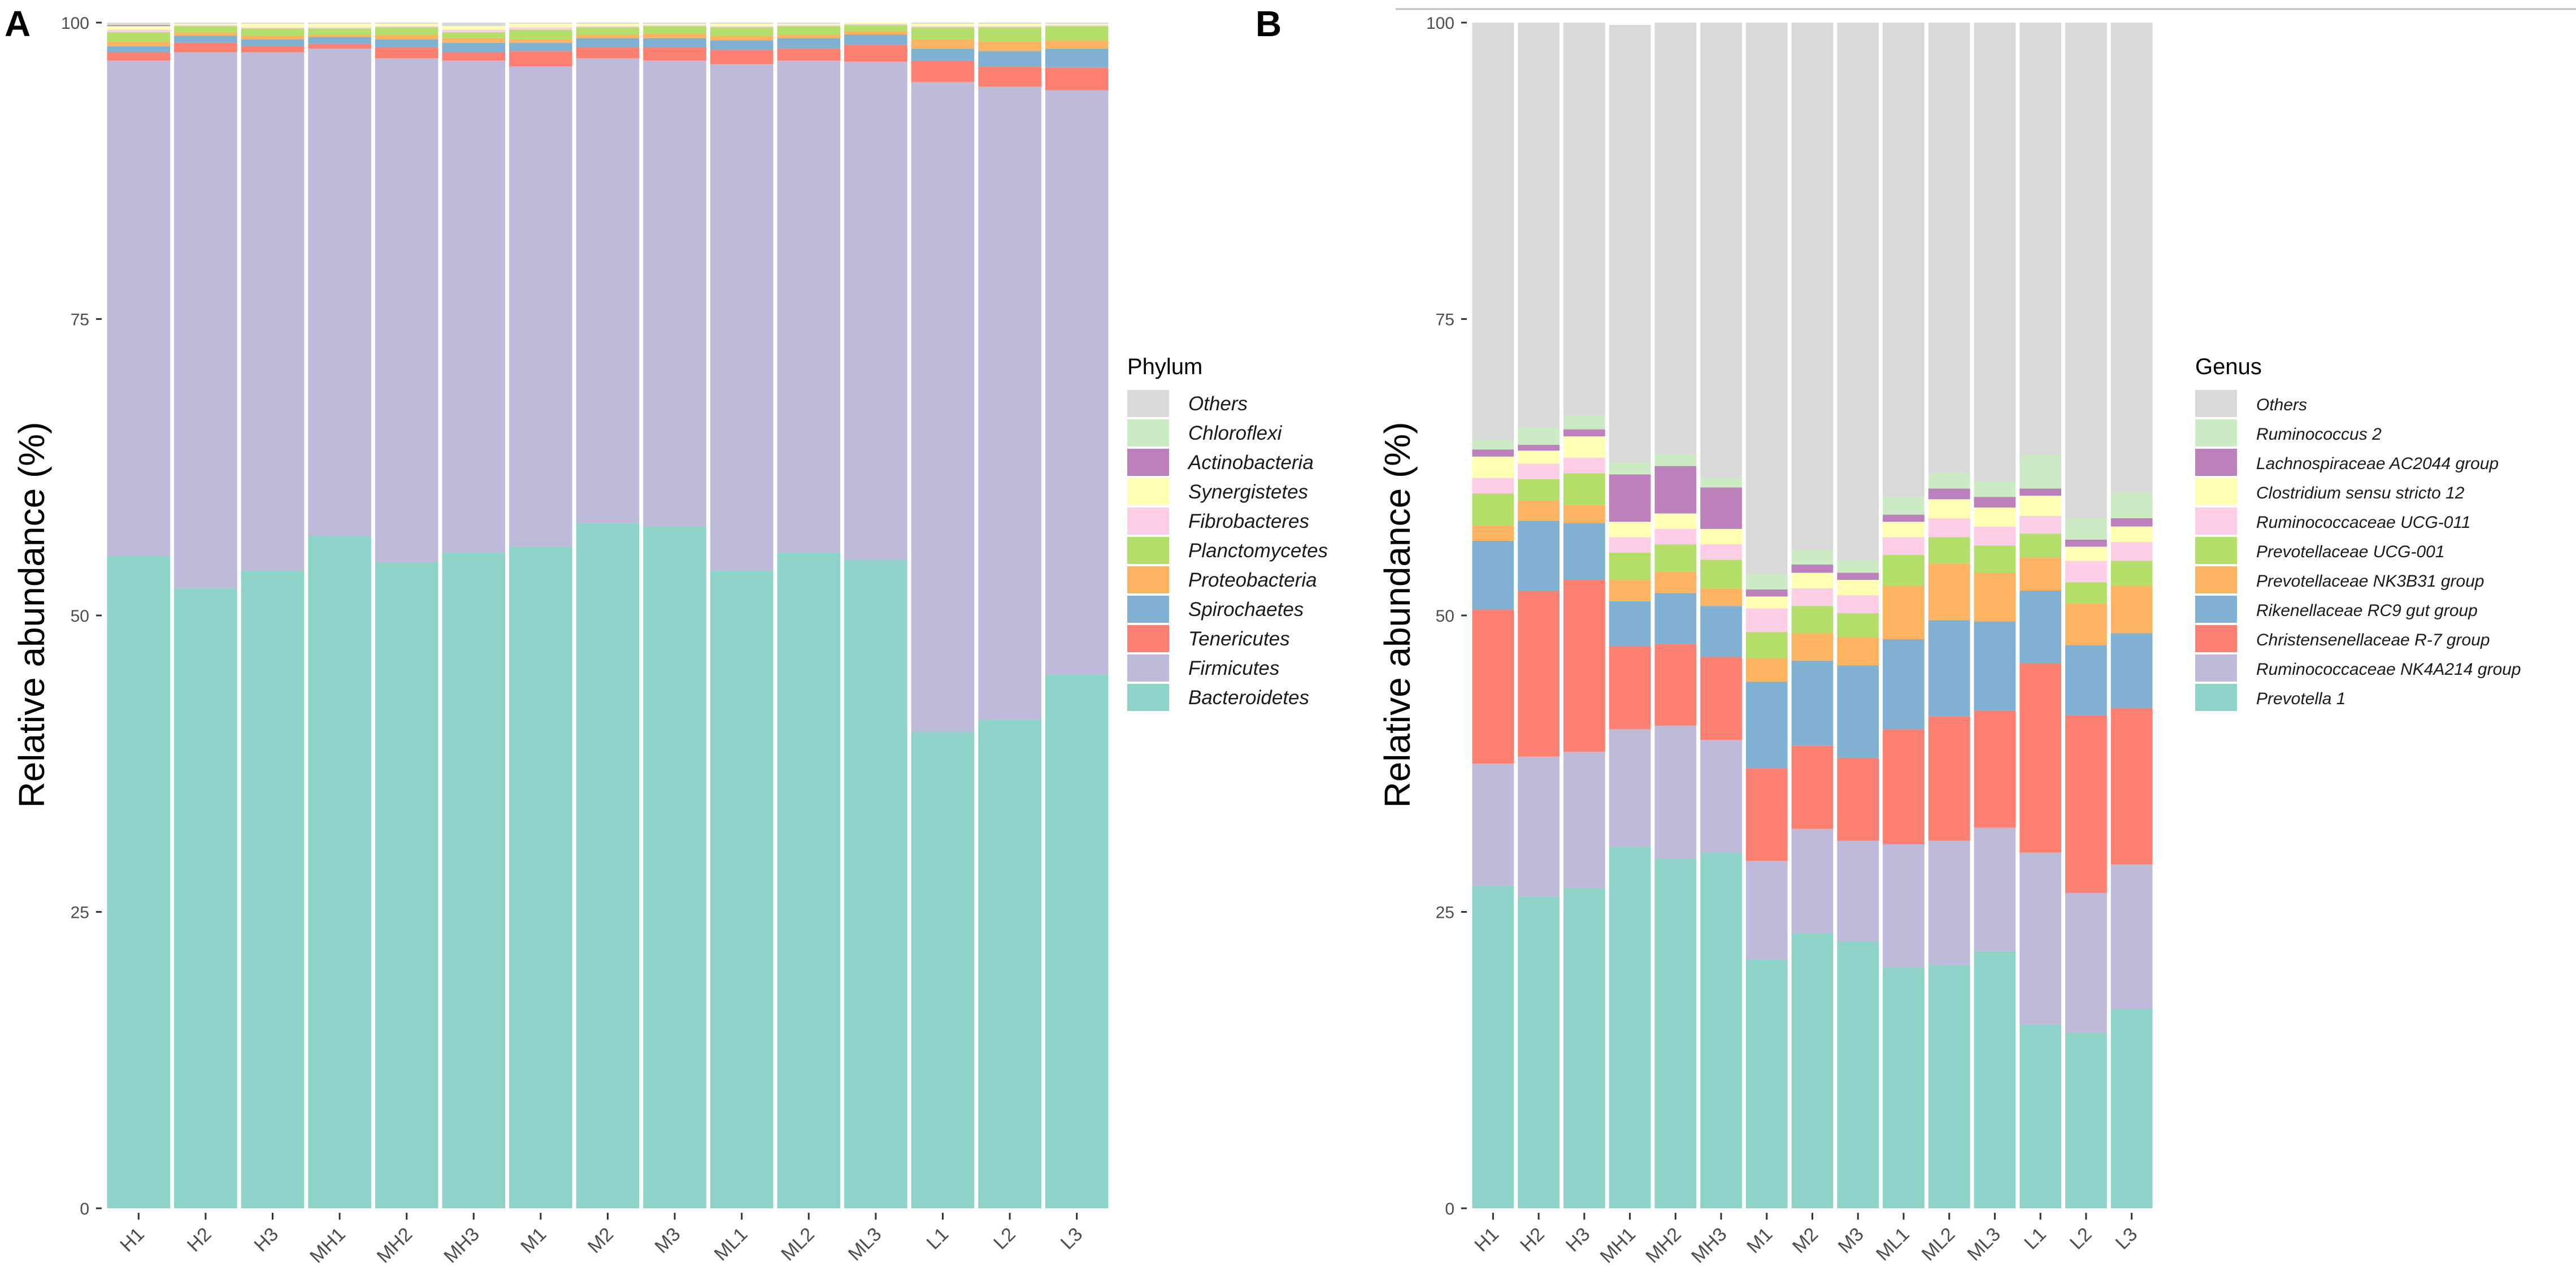  Describe the element at coordinates (943, 969) in the screenshot. I see `bar-segment-bacteroidetes-l1` at that location.